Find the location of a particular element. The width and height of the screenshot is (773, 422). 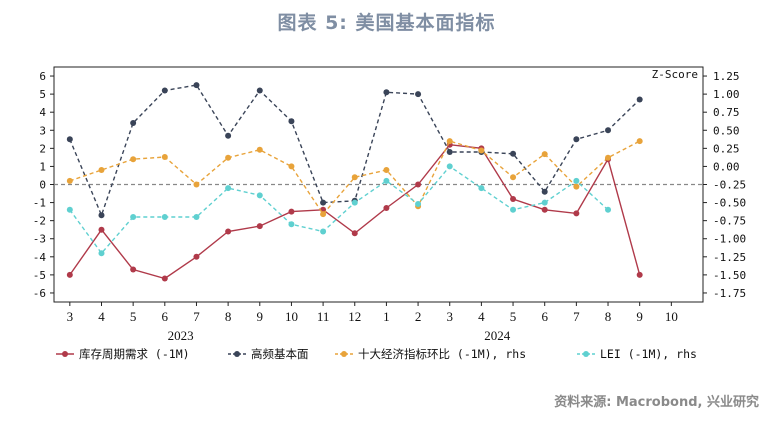

legend-item: 十大经济指标环比 (-1M), rhs is located at coordinates (430, 354).